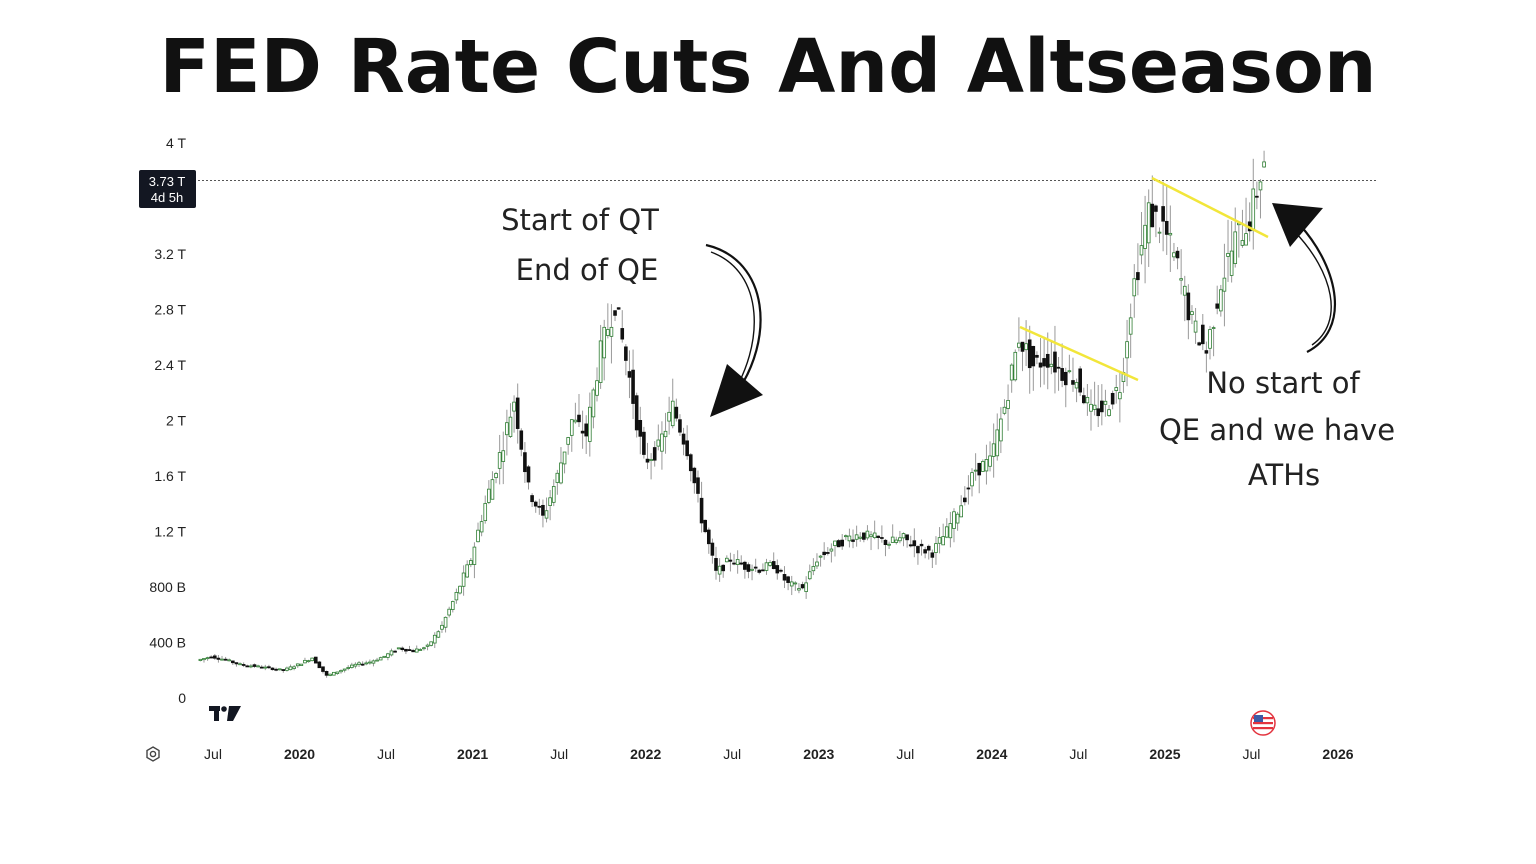 Image resolution: width=1536 pixels, height=864 pixels. Describe the element at coordinates (1210, 207) in the screenshot. I see `trendline-2025` at that location.